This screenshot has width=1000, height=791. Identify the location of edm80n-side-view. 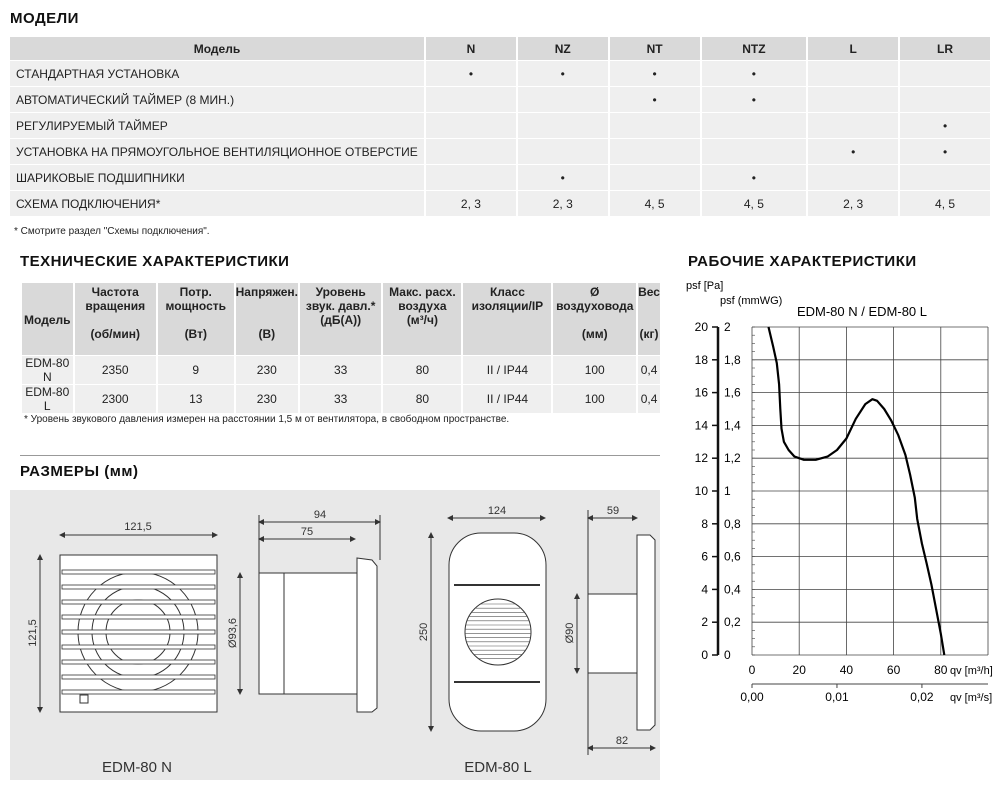
(309, 614).